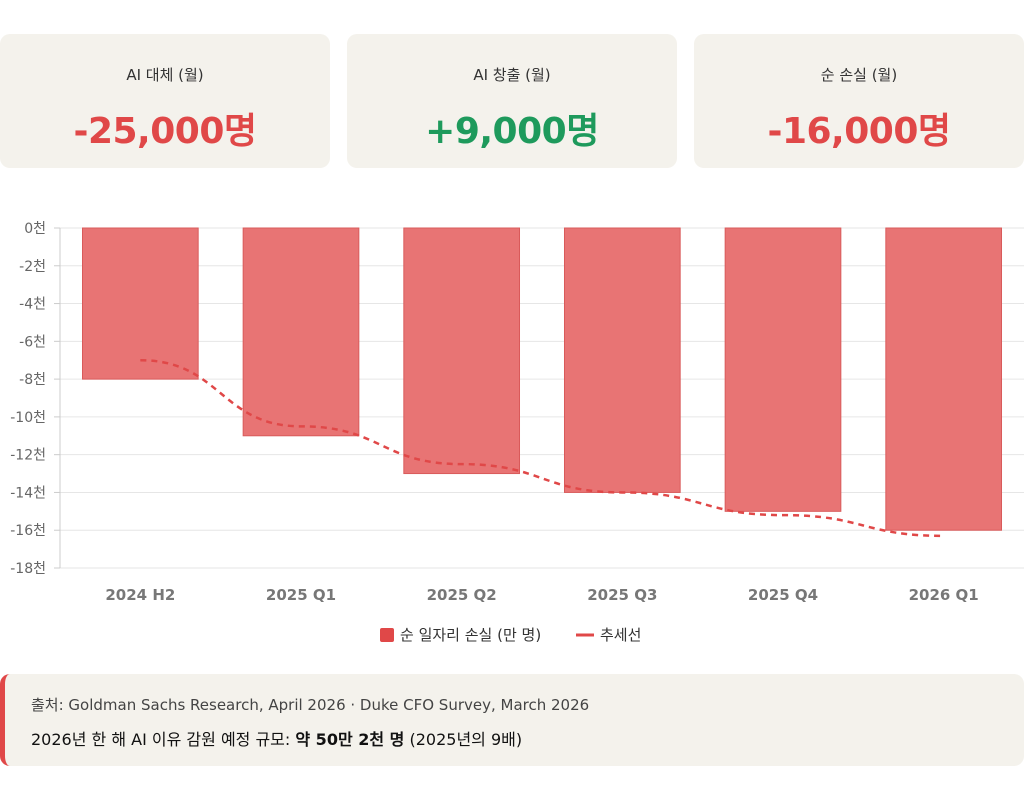  What do you see at coordinates (28, 418) in the screenshot?
I see `y-tick-label: -10천` at bounding box center [28, 418].